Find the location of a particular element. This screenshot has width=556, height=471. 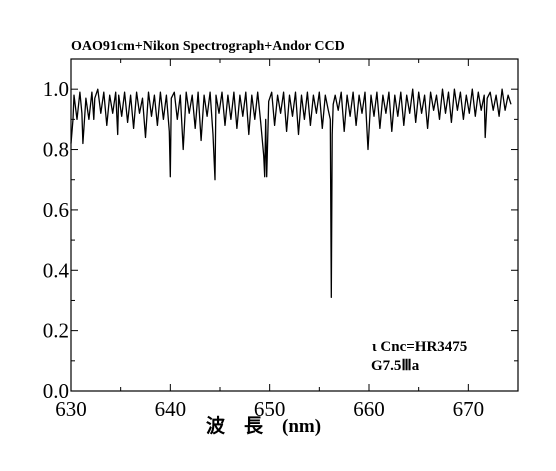

x-tick-label: 630 is located at coordinates (71, 409).